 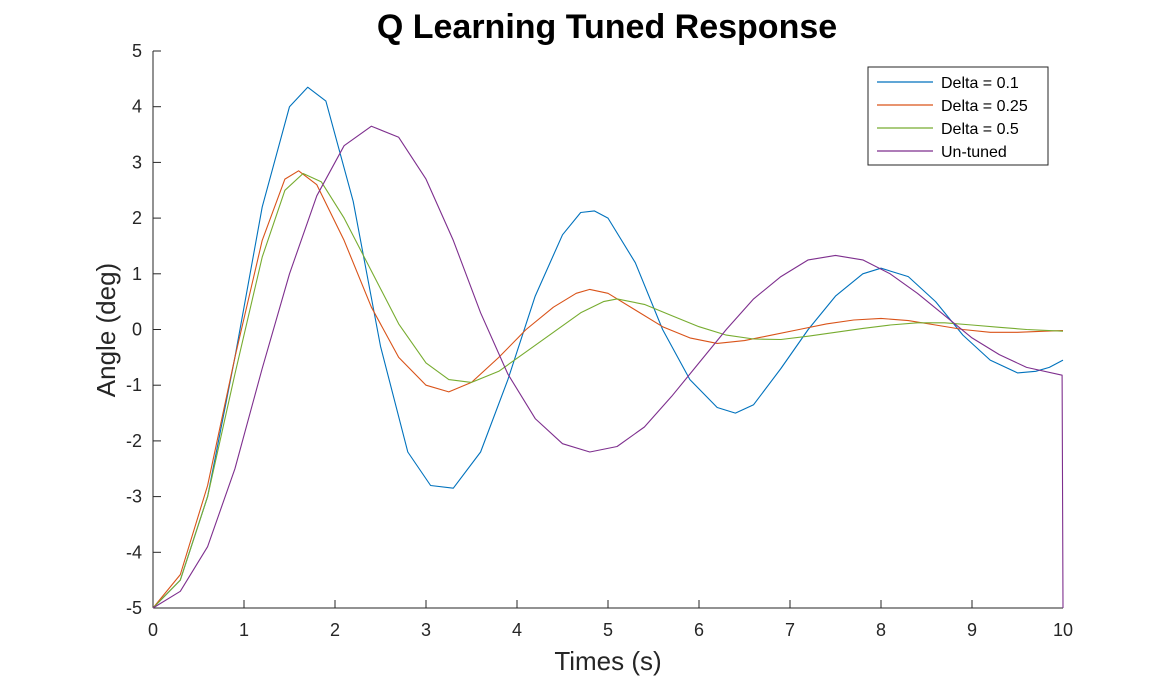 I want to click on legend-label: Delta = 0.25, so click(x=984, y=106).